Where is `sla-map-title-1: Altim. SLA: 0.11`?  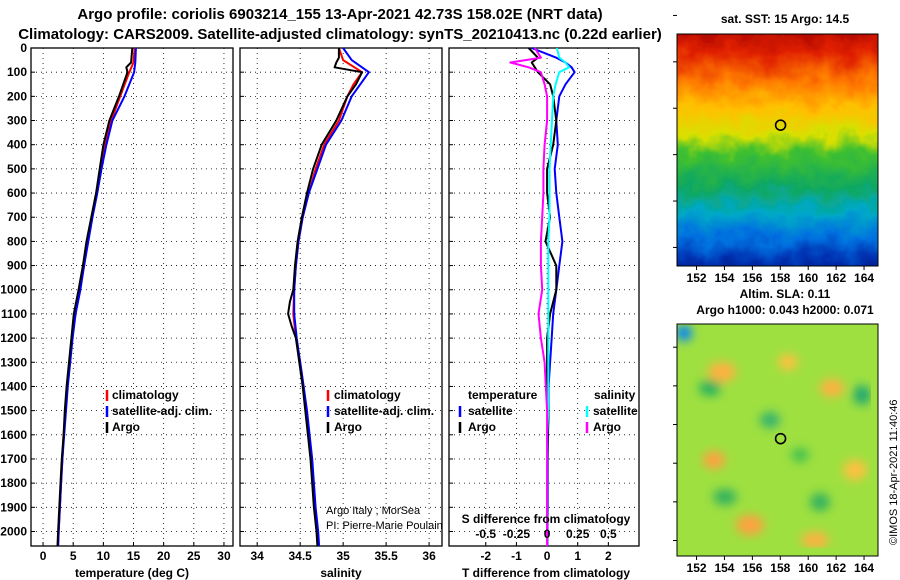
sla-map-title-1: Altim. SLA: 0.11 is located at coordinates (785, 294).